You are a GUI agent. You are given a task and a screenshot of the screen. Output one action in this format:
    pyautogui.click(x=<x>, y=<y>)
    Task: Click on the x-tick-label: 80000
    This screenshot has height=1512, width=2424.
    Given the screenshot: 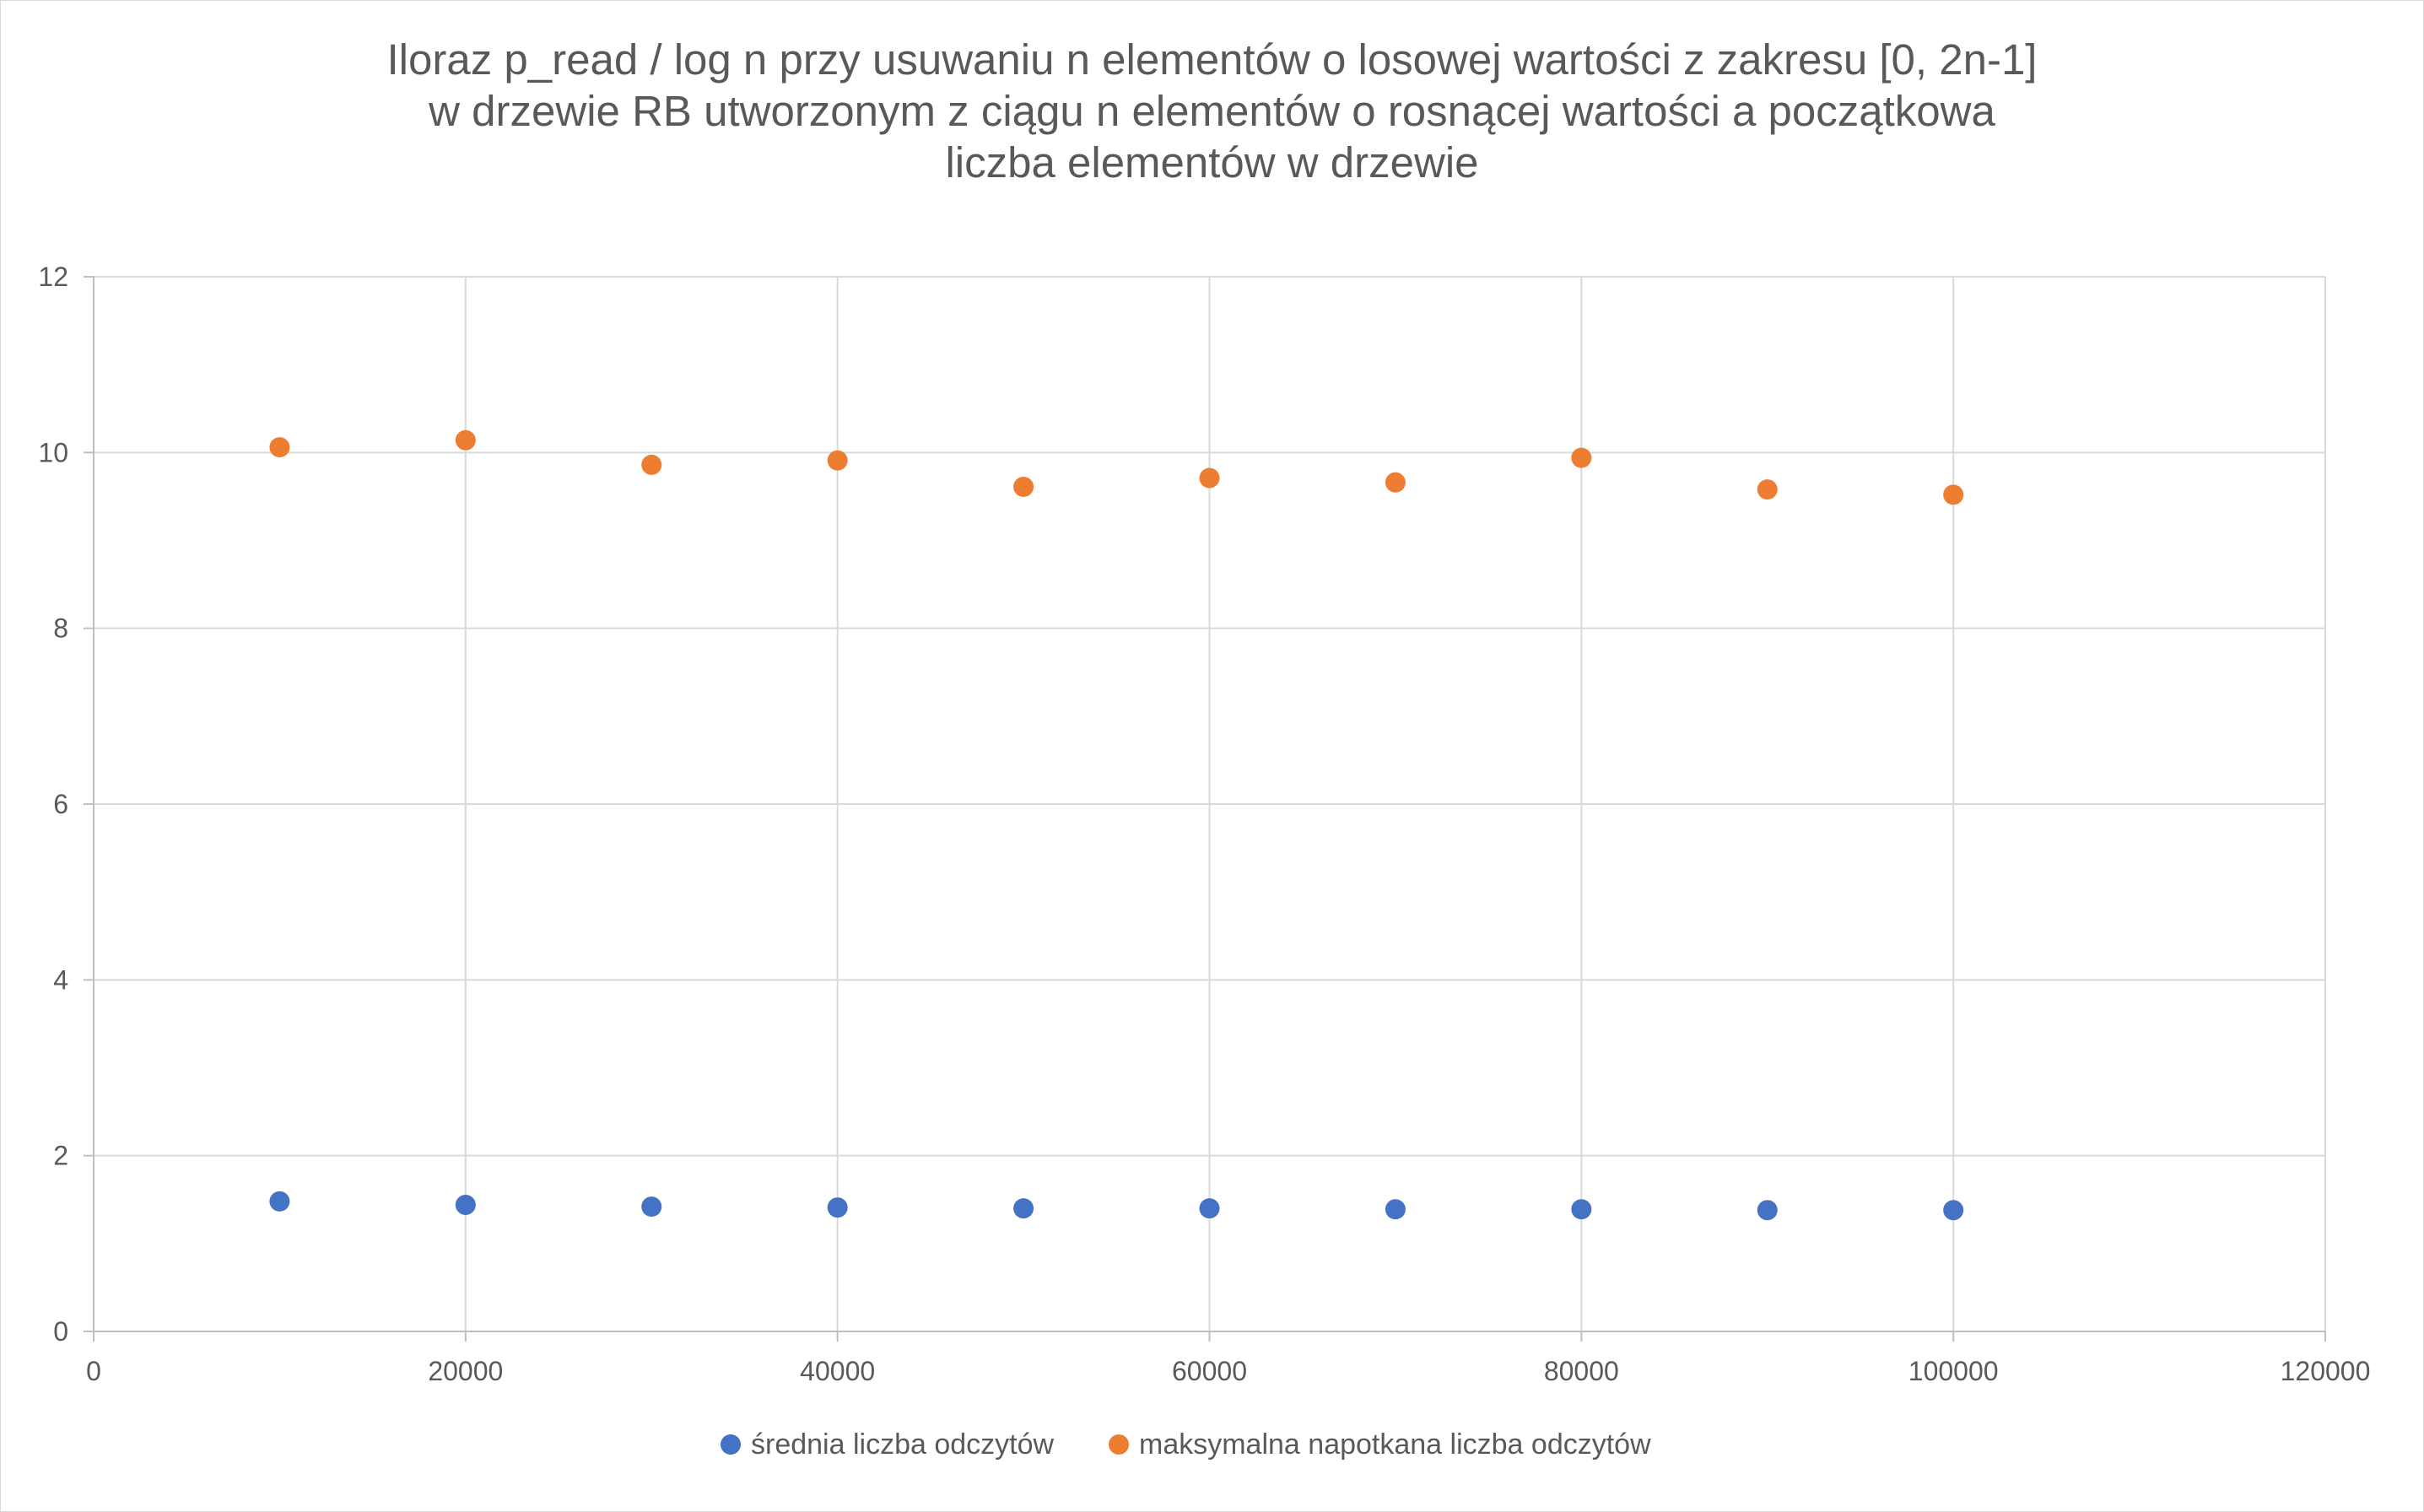 What is the action you would take?
    pyautogui.click(x=1581, y=1371)
    